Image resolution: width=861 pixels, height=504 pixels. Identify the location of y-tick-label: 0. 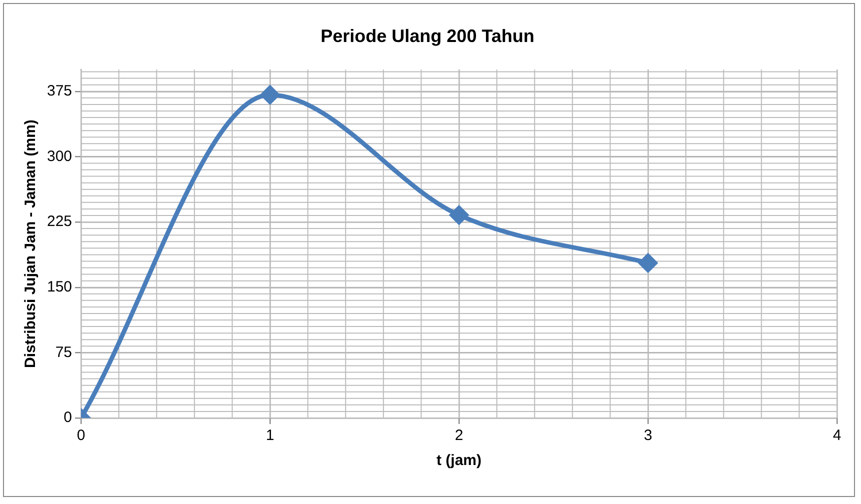
(68, 417).